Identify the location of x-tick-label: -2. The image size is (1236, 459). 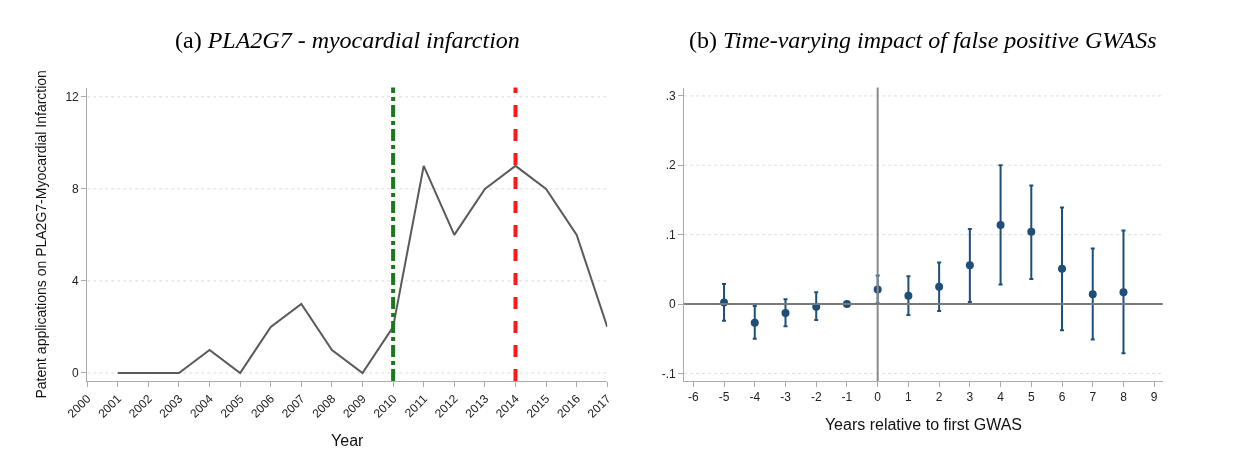
(816, 397).